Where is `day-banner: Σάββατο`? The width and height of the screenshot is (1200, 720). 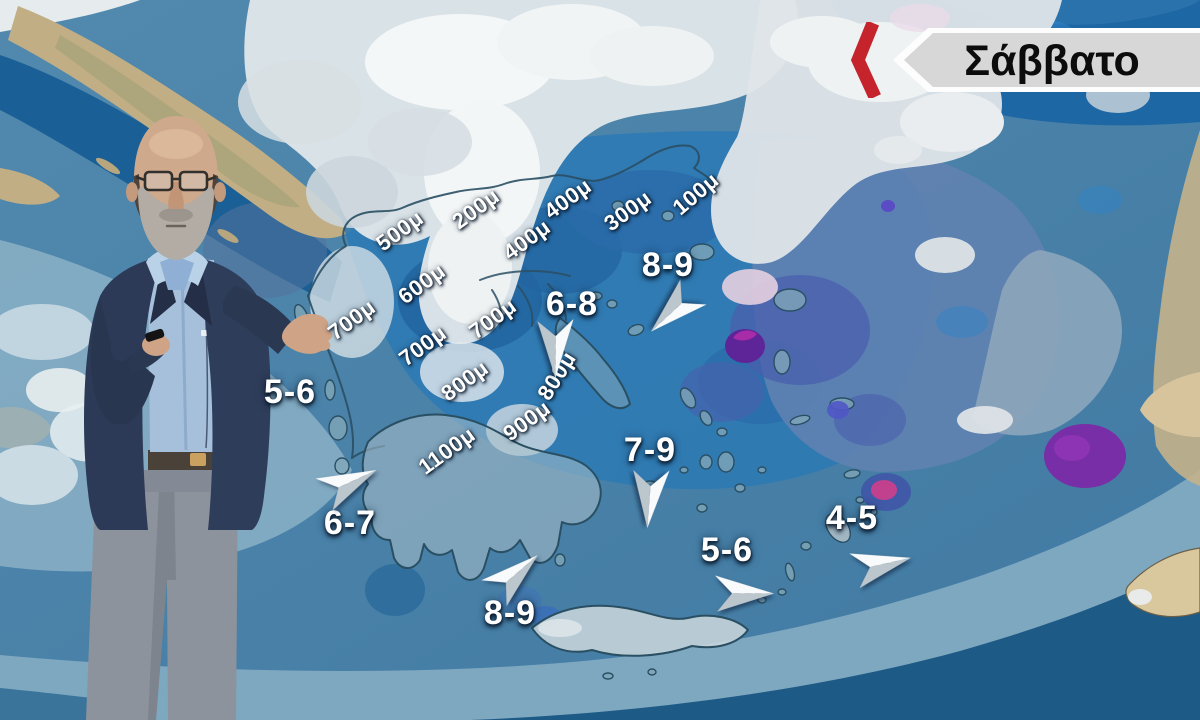 day-banner: Σάββατο is located at coordinates (1024, 60).